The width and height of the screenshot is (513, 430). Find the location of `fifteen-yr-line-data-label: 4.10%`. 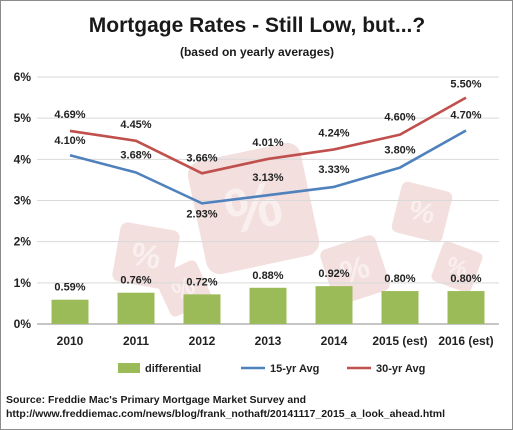

fifteen-yr-line-data-label: 4.10% is located at coordinates (69, 141).